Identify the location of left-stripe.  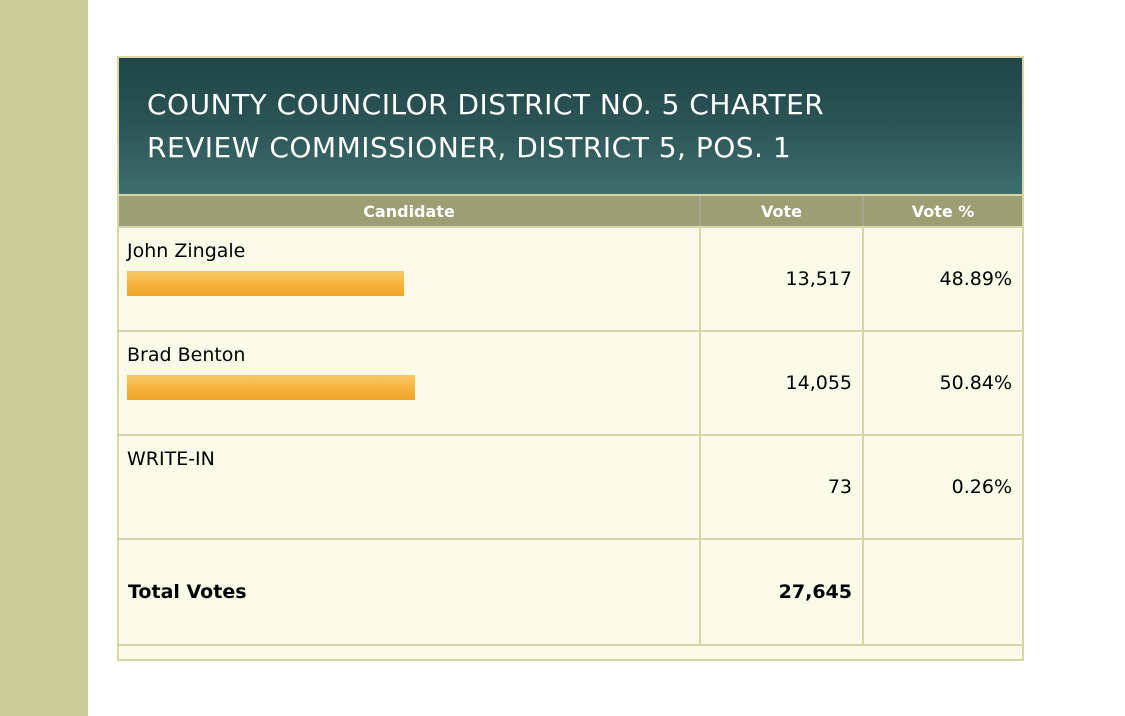
(44, 358).